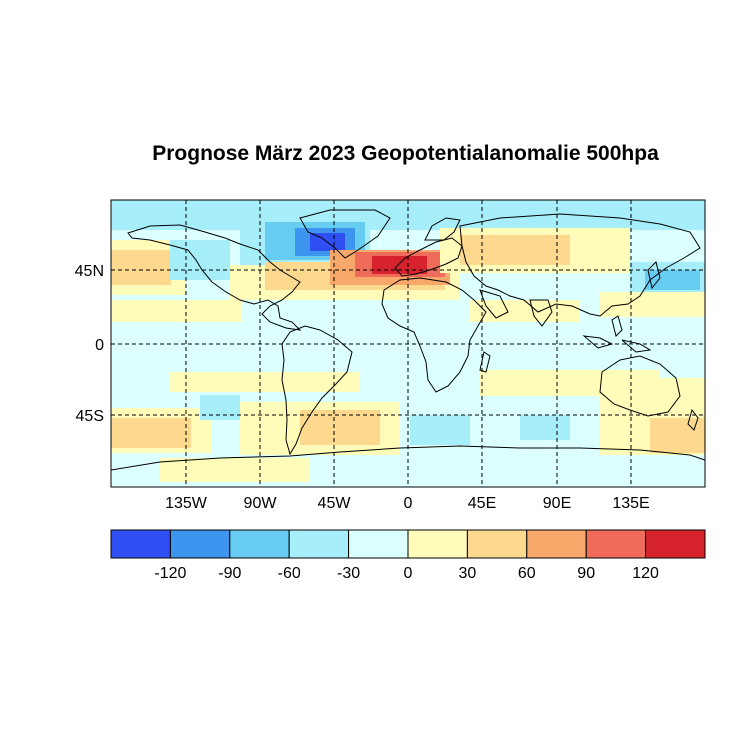 This screenshot has width=741, height=741. Describe the element at coordinates (348, 573) in the screenshot. I see `colorbar-label: -30` at that location.